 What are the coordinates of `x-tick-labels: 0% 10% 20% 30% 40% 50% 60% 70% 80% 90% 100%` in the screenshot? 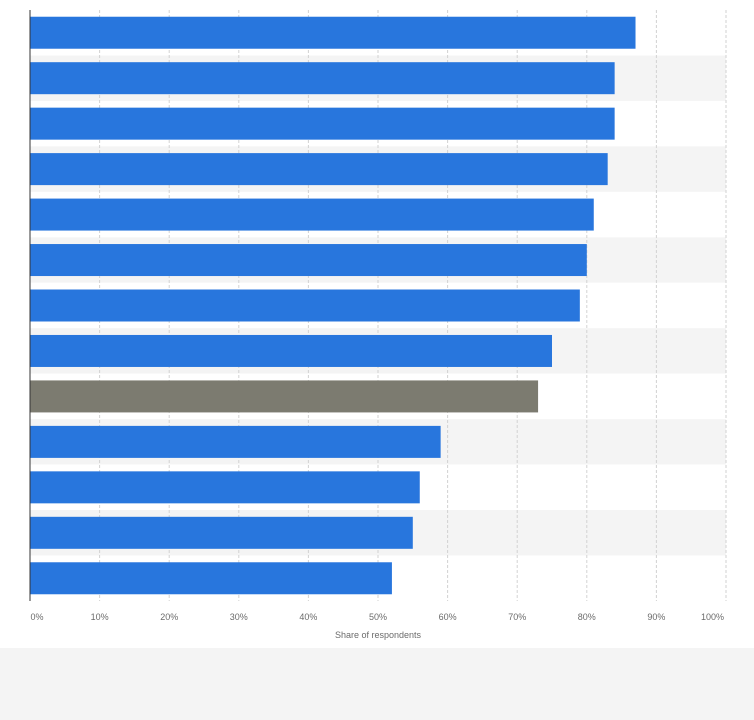 It's located at (377, 617).